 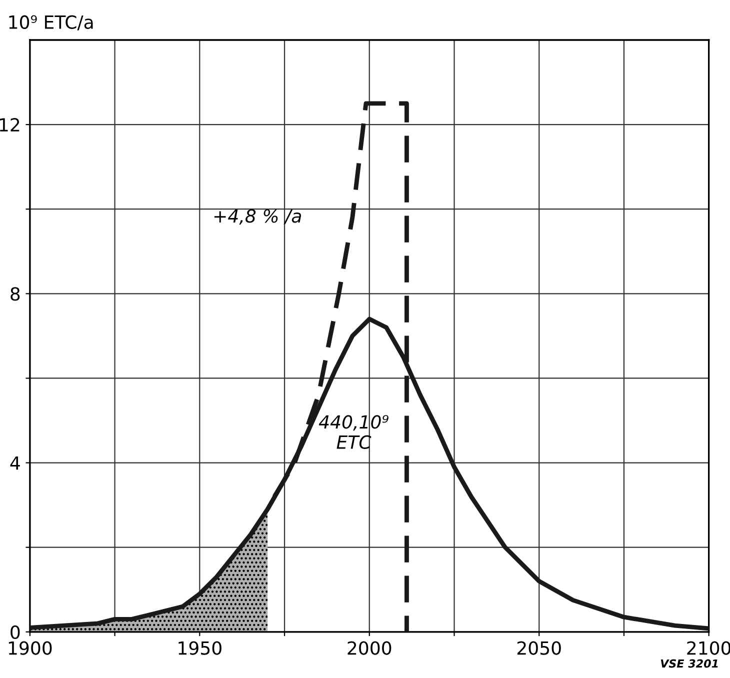 I want to click on y-tick-label: 8, so click(x=15, y=294).